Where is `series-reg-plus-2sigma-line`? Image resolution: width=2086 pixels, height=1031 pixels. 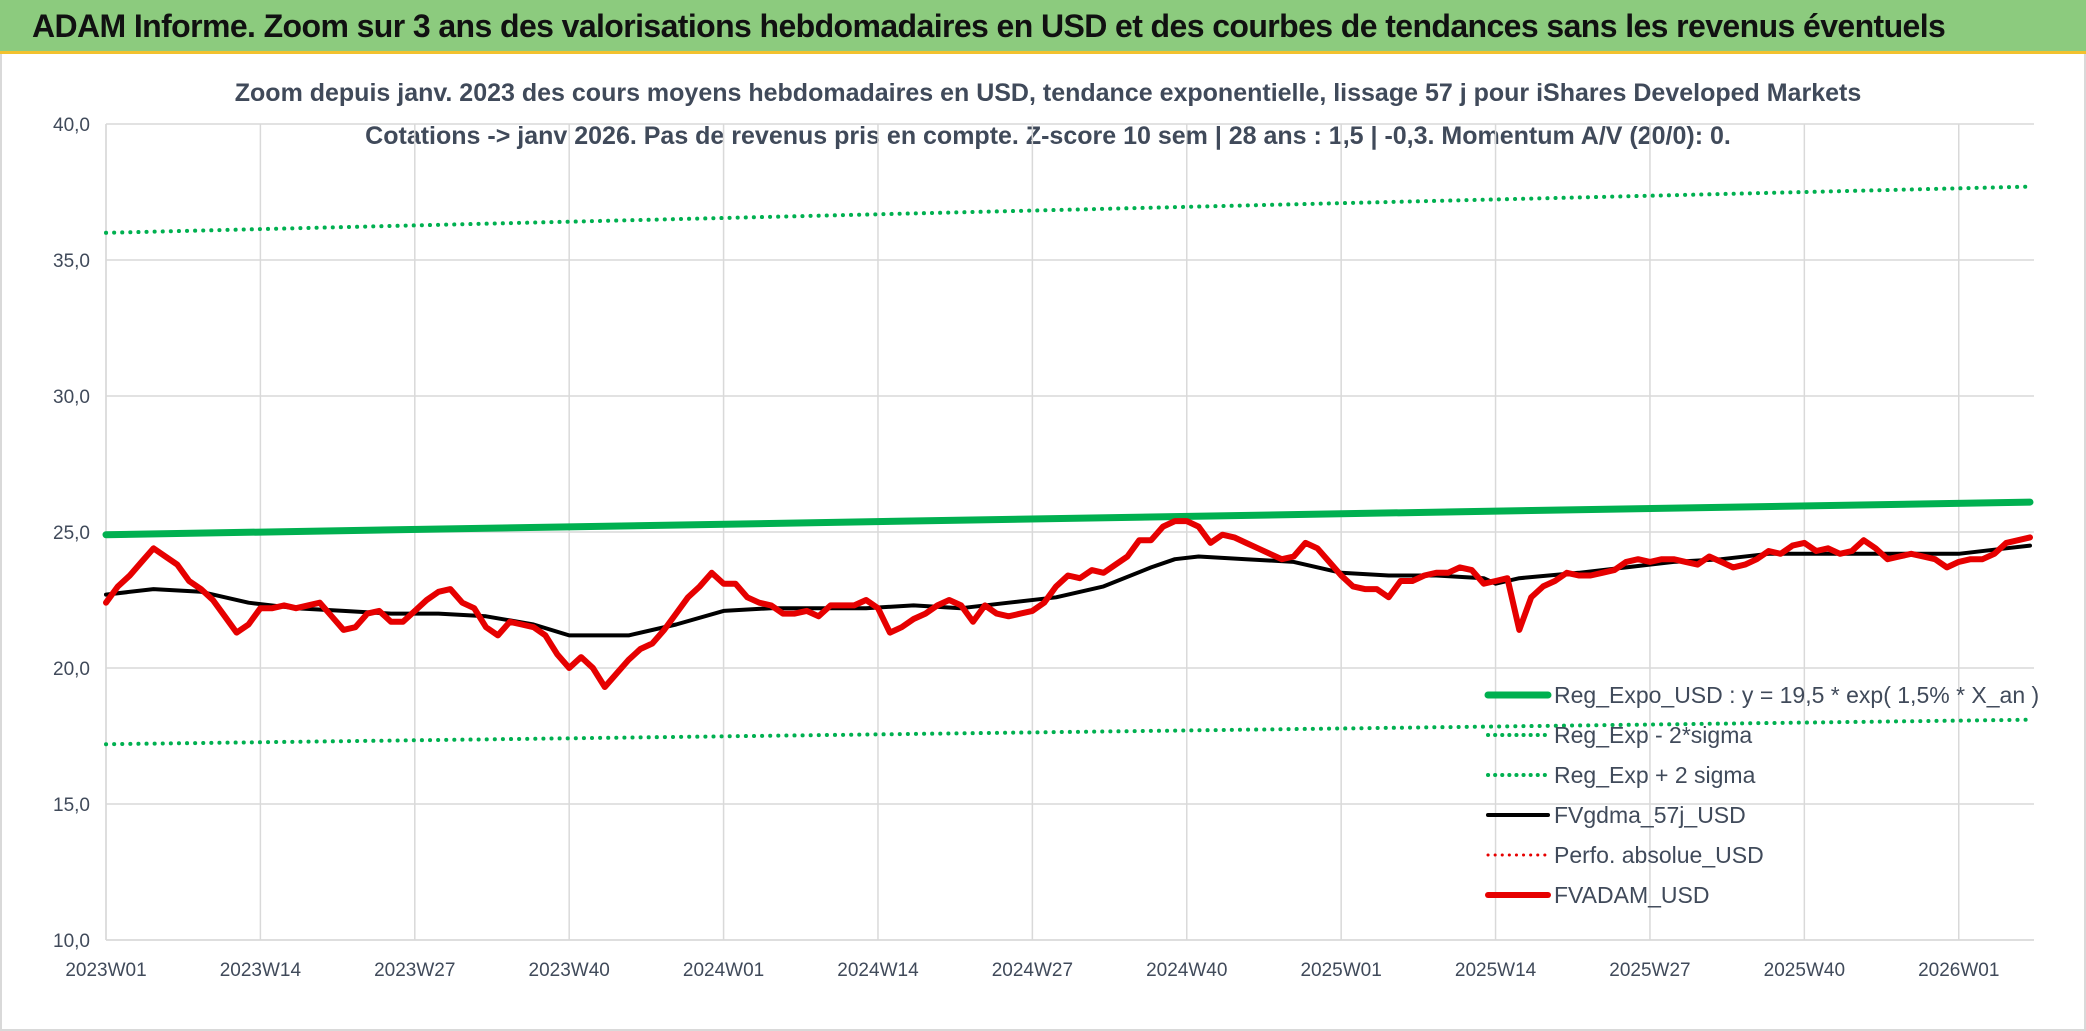
series-reg-plus-2sigma-line is located at coordinates (1068, 209).